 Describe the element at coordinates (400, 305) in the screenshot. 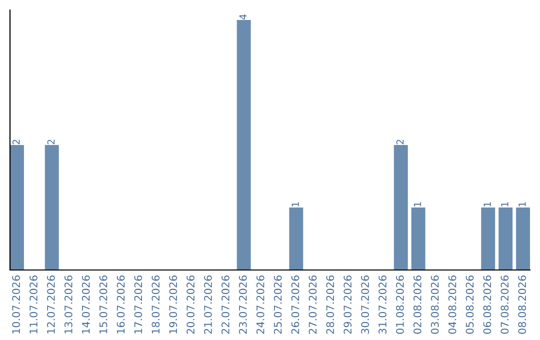

I see `x-tick-label: 01.08.2026` at that location.